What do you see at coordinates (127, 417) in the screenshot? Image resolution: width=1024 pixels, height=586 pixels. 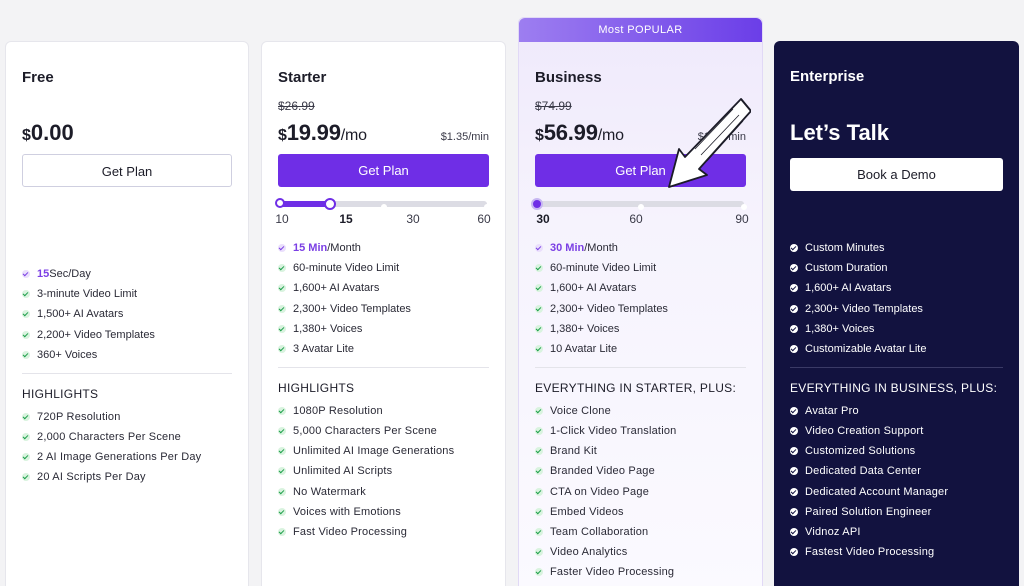 I see `list-item: 720P Resolution` at bounding box center [127, 417].